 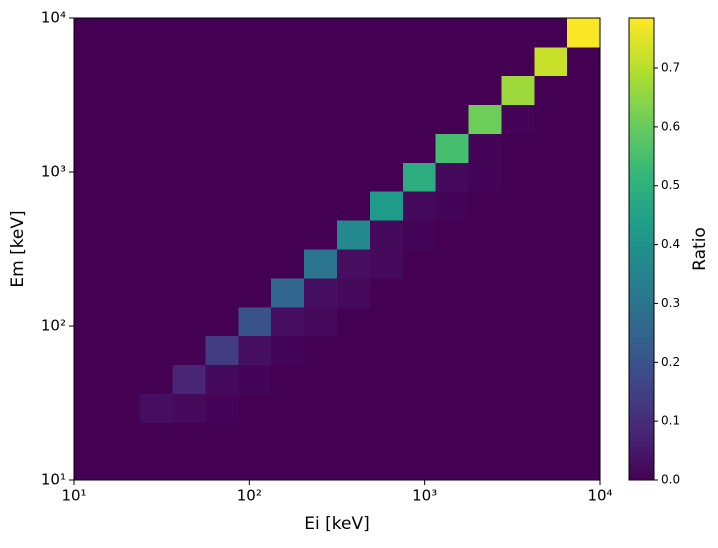 I want to click on colorbar-tick-label: 0.3, so click(x=670, y=303).